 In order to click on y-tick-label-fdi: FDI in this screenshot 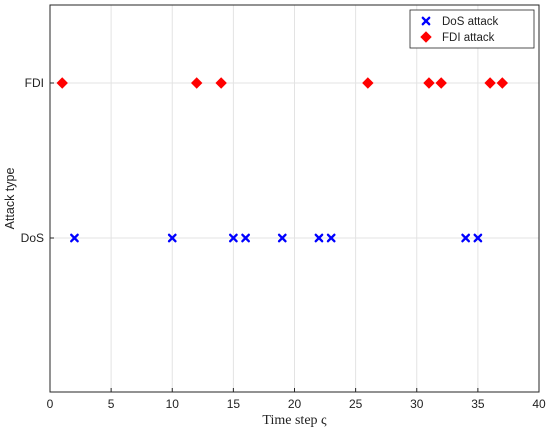, I will do `click(34, 83)`.